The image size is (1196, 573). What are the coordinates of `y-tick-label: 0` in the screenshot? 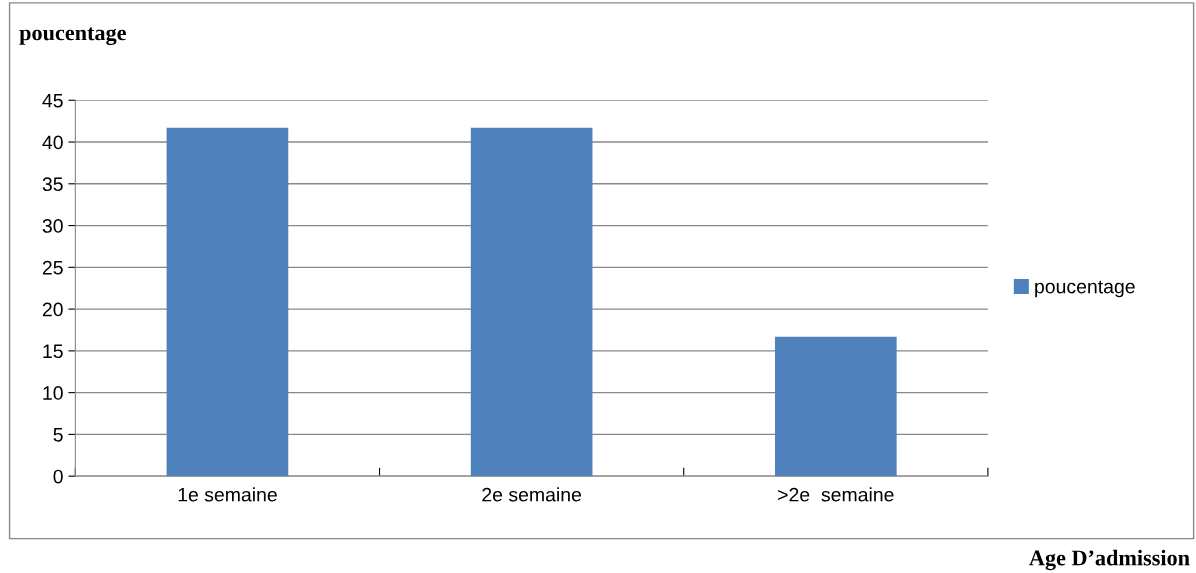 It's located at (58, 476).